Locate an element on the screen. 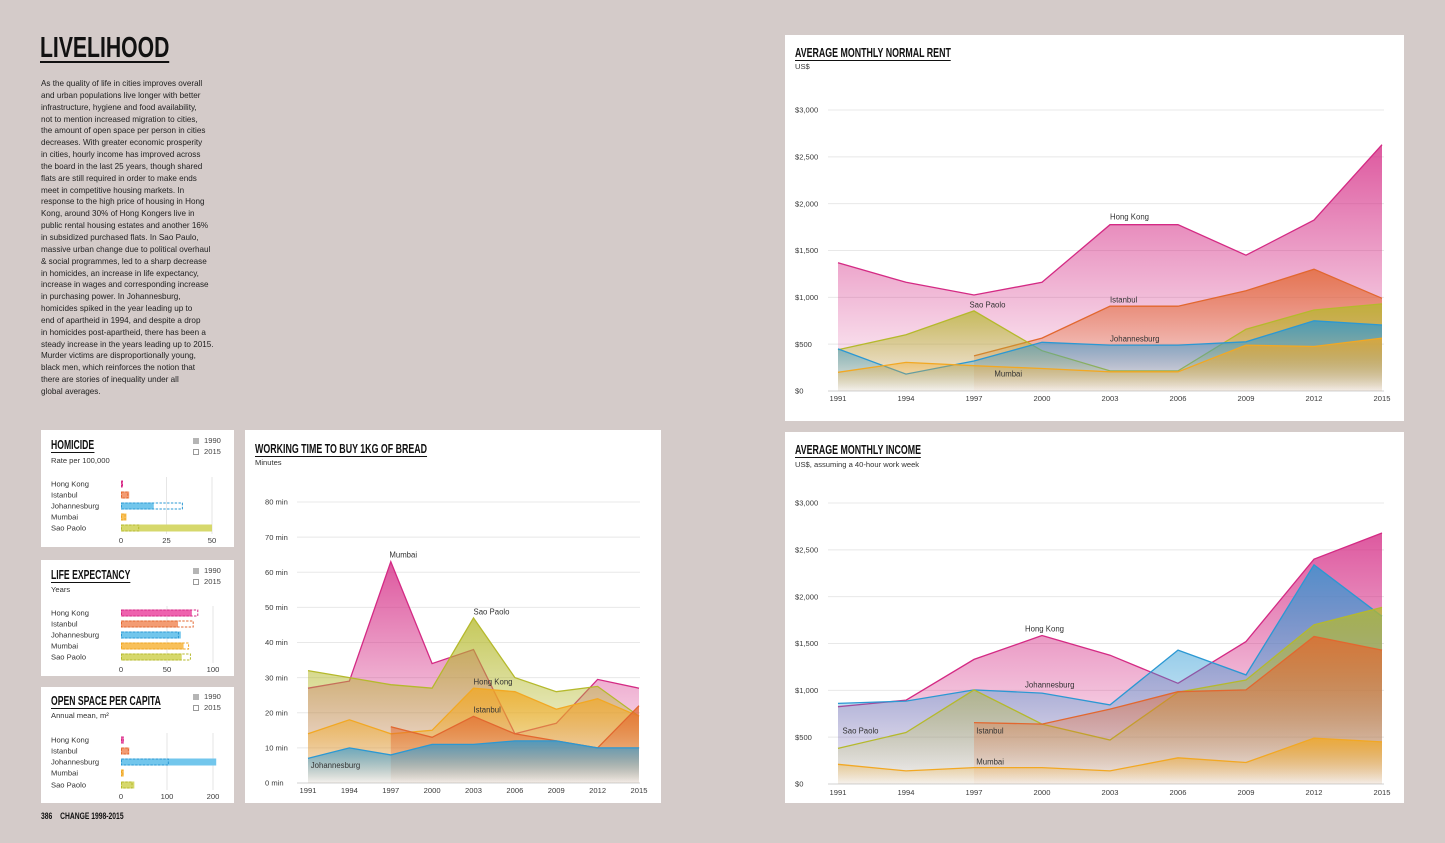 The image size is (1445, 843). y-tick-label: $2,000 is located at coordinates (806, 203).